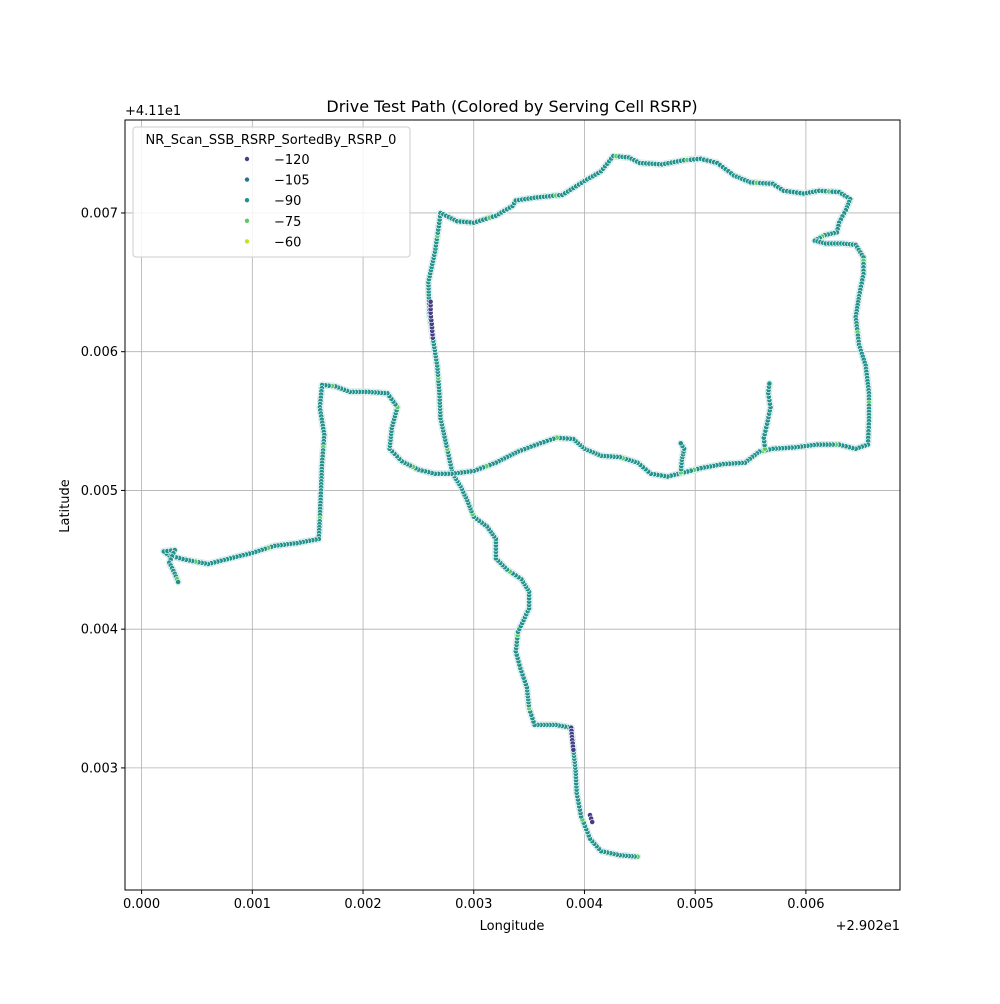 The image size is (1000, 1004). Describe the element at coordinates (141, 904) in the screenshot. I see `x-tick-label: 0.000` at that location.